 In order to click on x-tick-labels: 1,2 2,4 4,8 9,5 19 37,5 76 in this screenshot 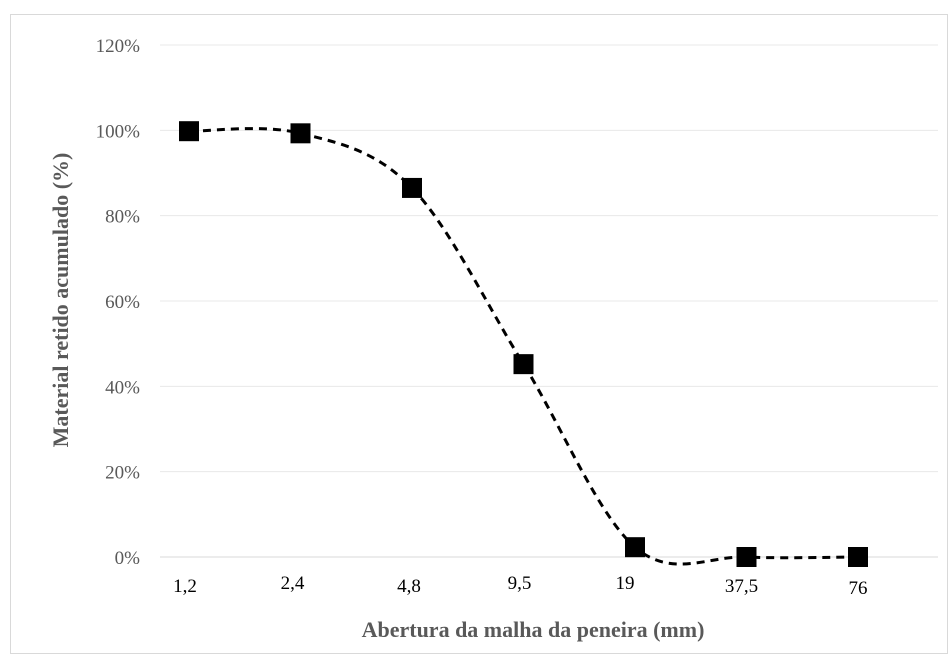, I will do `click(520, 586)`.